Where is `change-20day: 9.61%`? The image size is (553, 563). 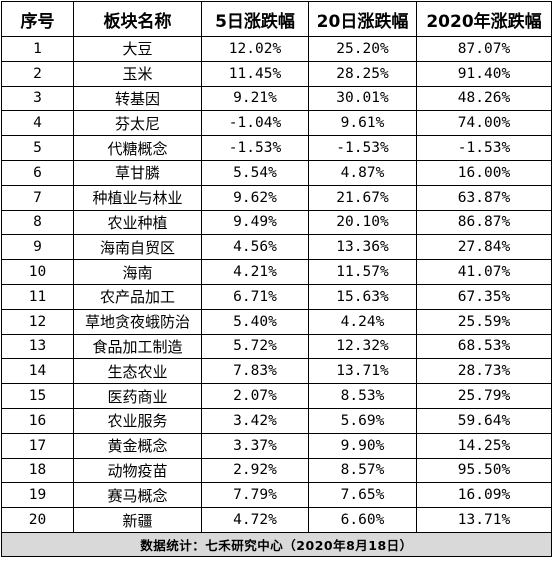 change-20day: 9.61% is located at coordinates (362, 123).